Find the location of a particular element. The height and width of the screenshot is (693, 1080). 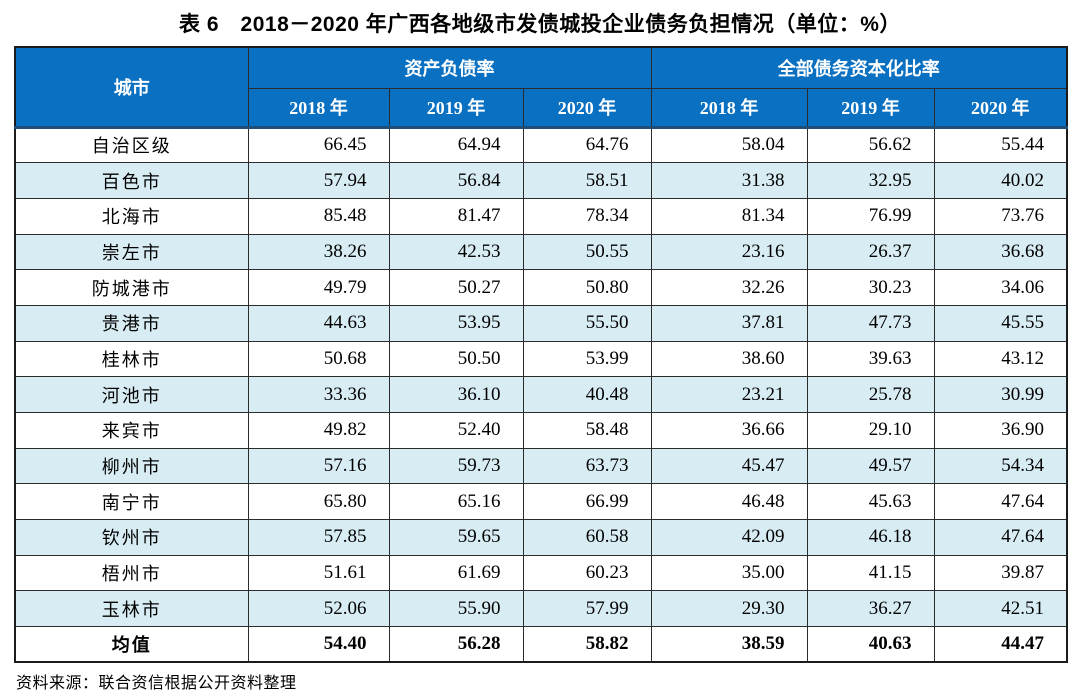

table-title: 表 6 2018－2020 年广西各地级市发债城投企业债务负担情况（单位：%） is located at coordinates (540, 24).